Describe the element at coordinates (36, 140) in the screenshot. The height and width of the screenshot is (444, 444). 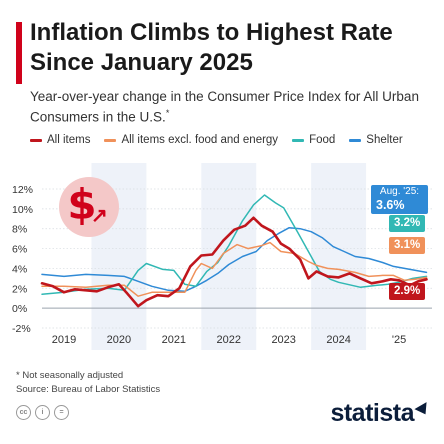
I see `legend-swatch-all-items` at that location.